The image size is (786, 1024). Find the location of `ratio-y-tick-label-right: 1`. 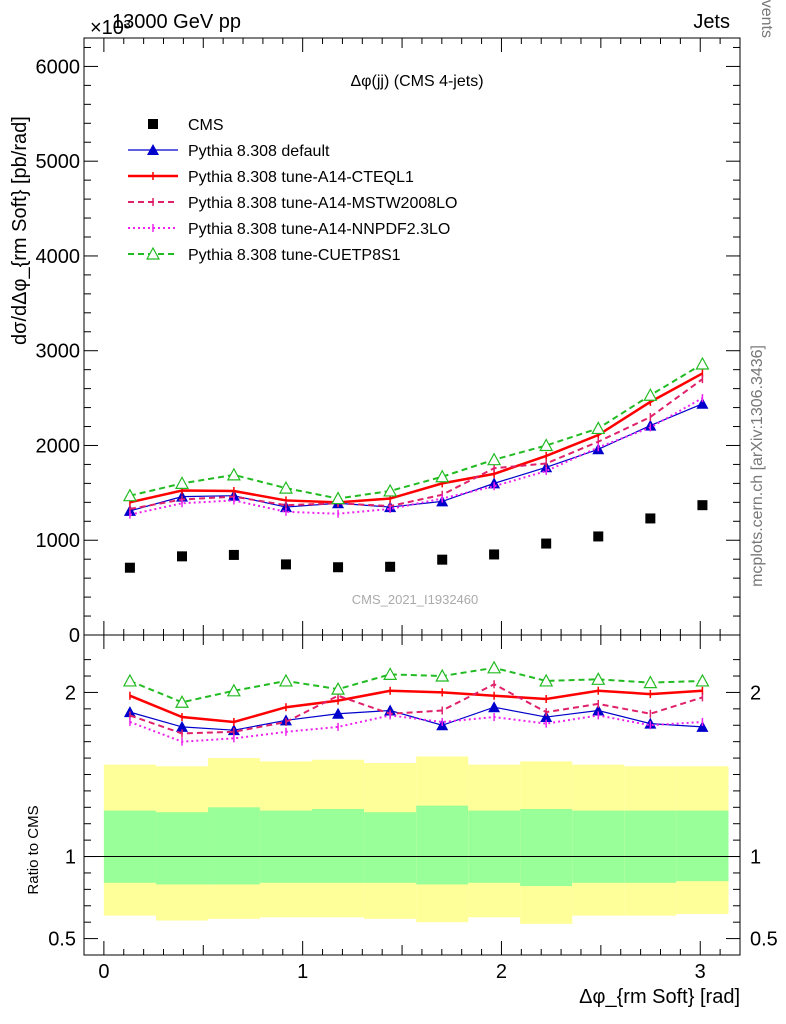

ratio-y-tick-label-right: 1 is located at coordinates (755, 858).